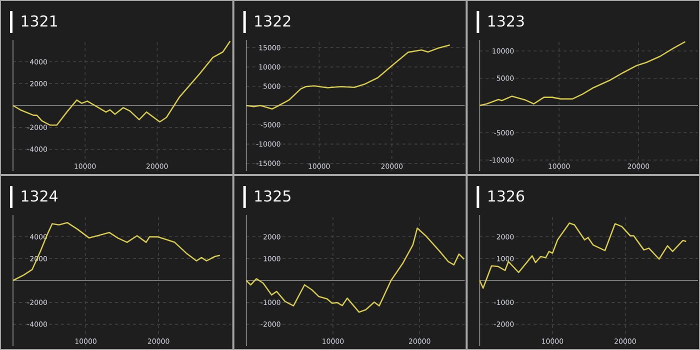 The width and height of the screenshot is (700, 350). What do you see at coordinates (39, 21) in the screenshot?
I see `chart-title: 1321` at bounding box center [39, 21].